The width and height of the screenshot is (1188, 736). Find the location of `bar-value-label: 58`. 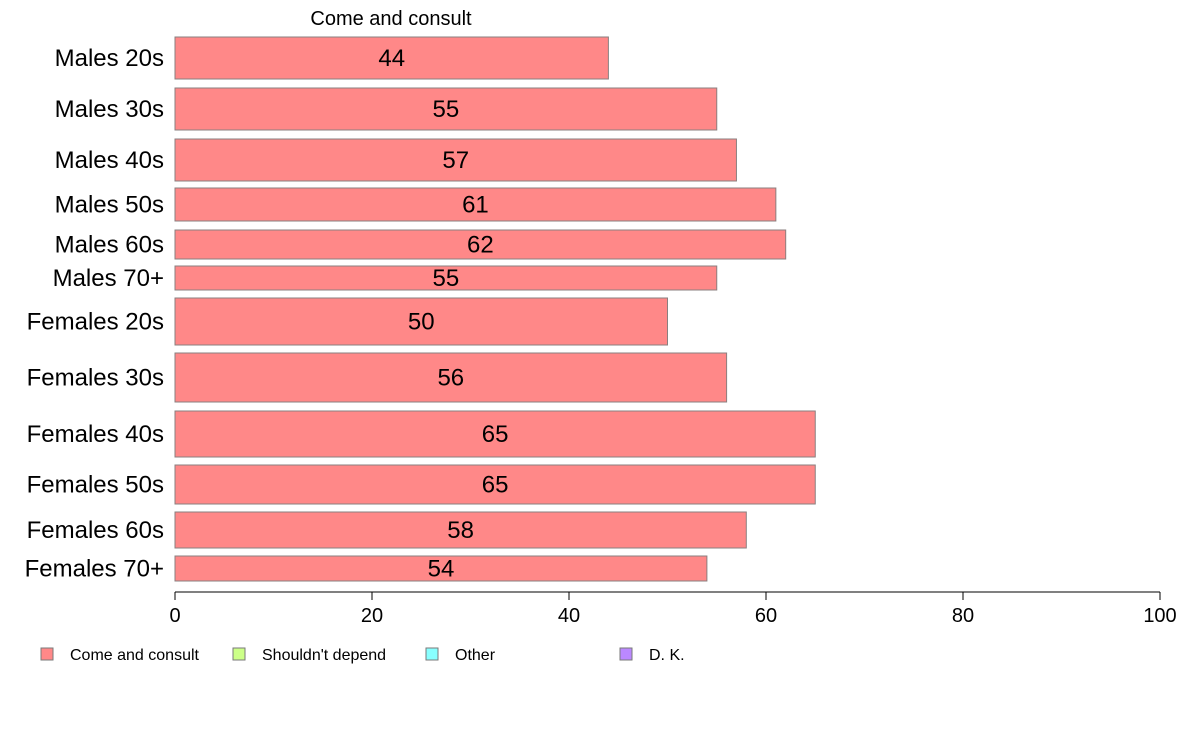

bar-value-label: 58 is located at coordinates (460, 530).